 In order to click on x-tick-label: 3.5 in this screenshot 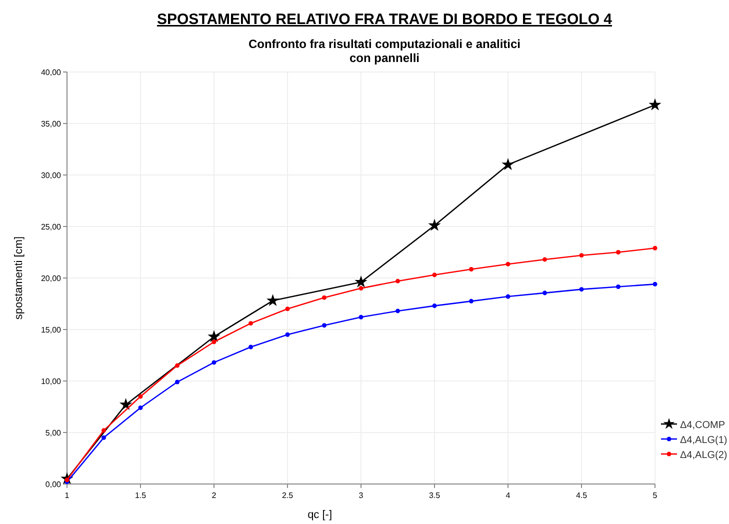, I will do `click(434, 495)`.